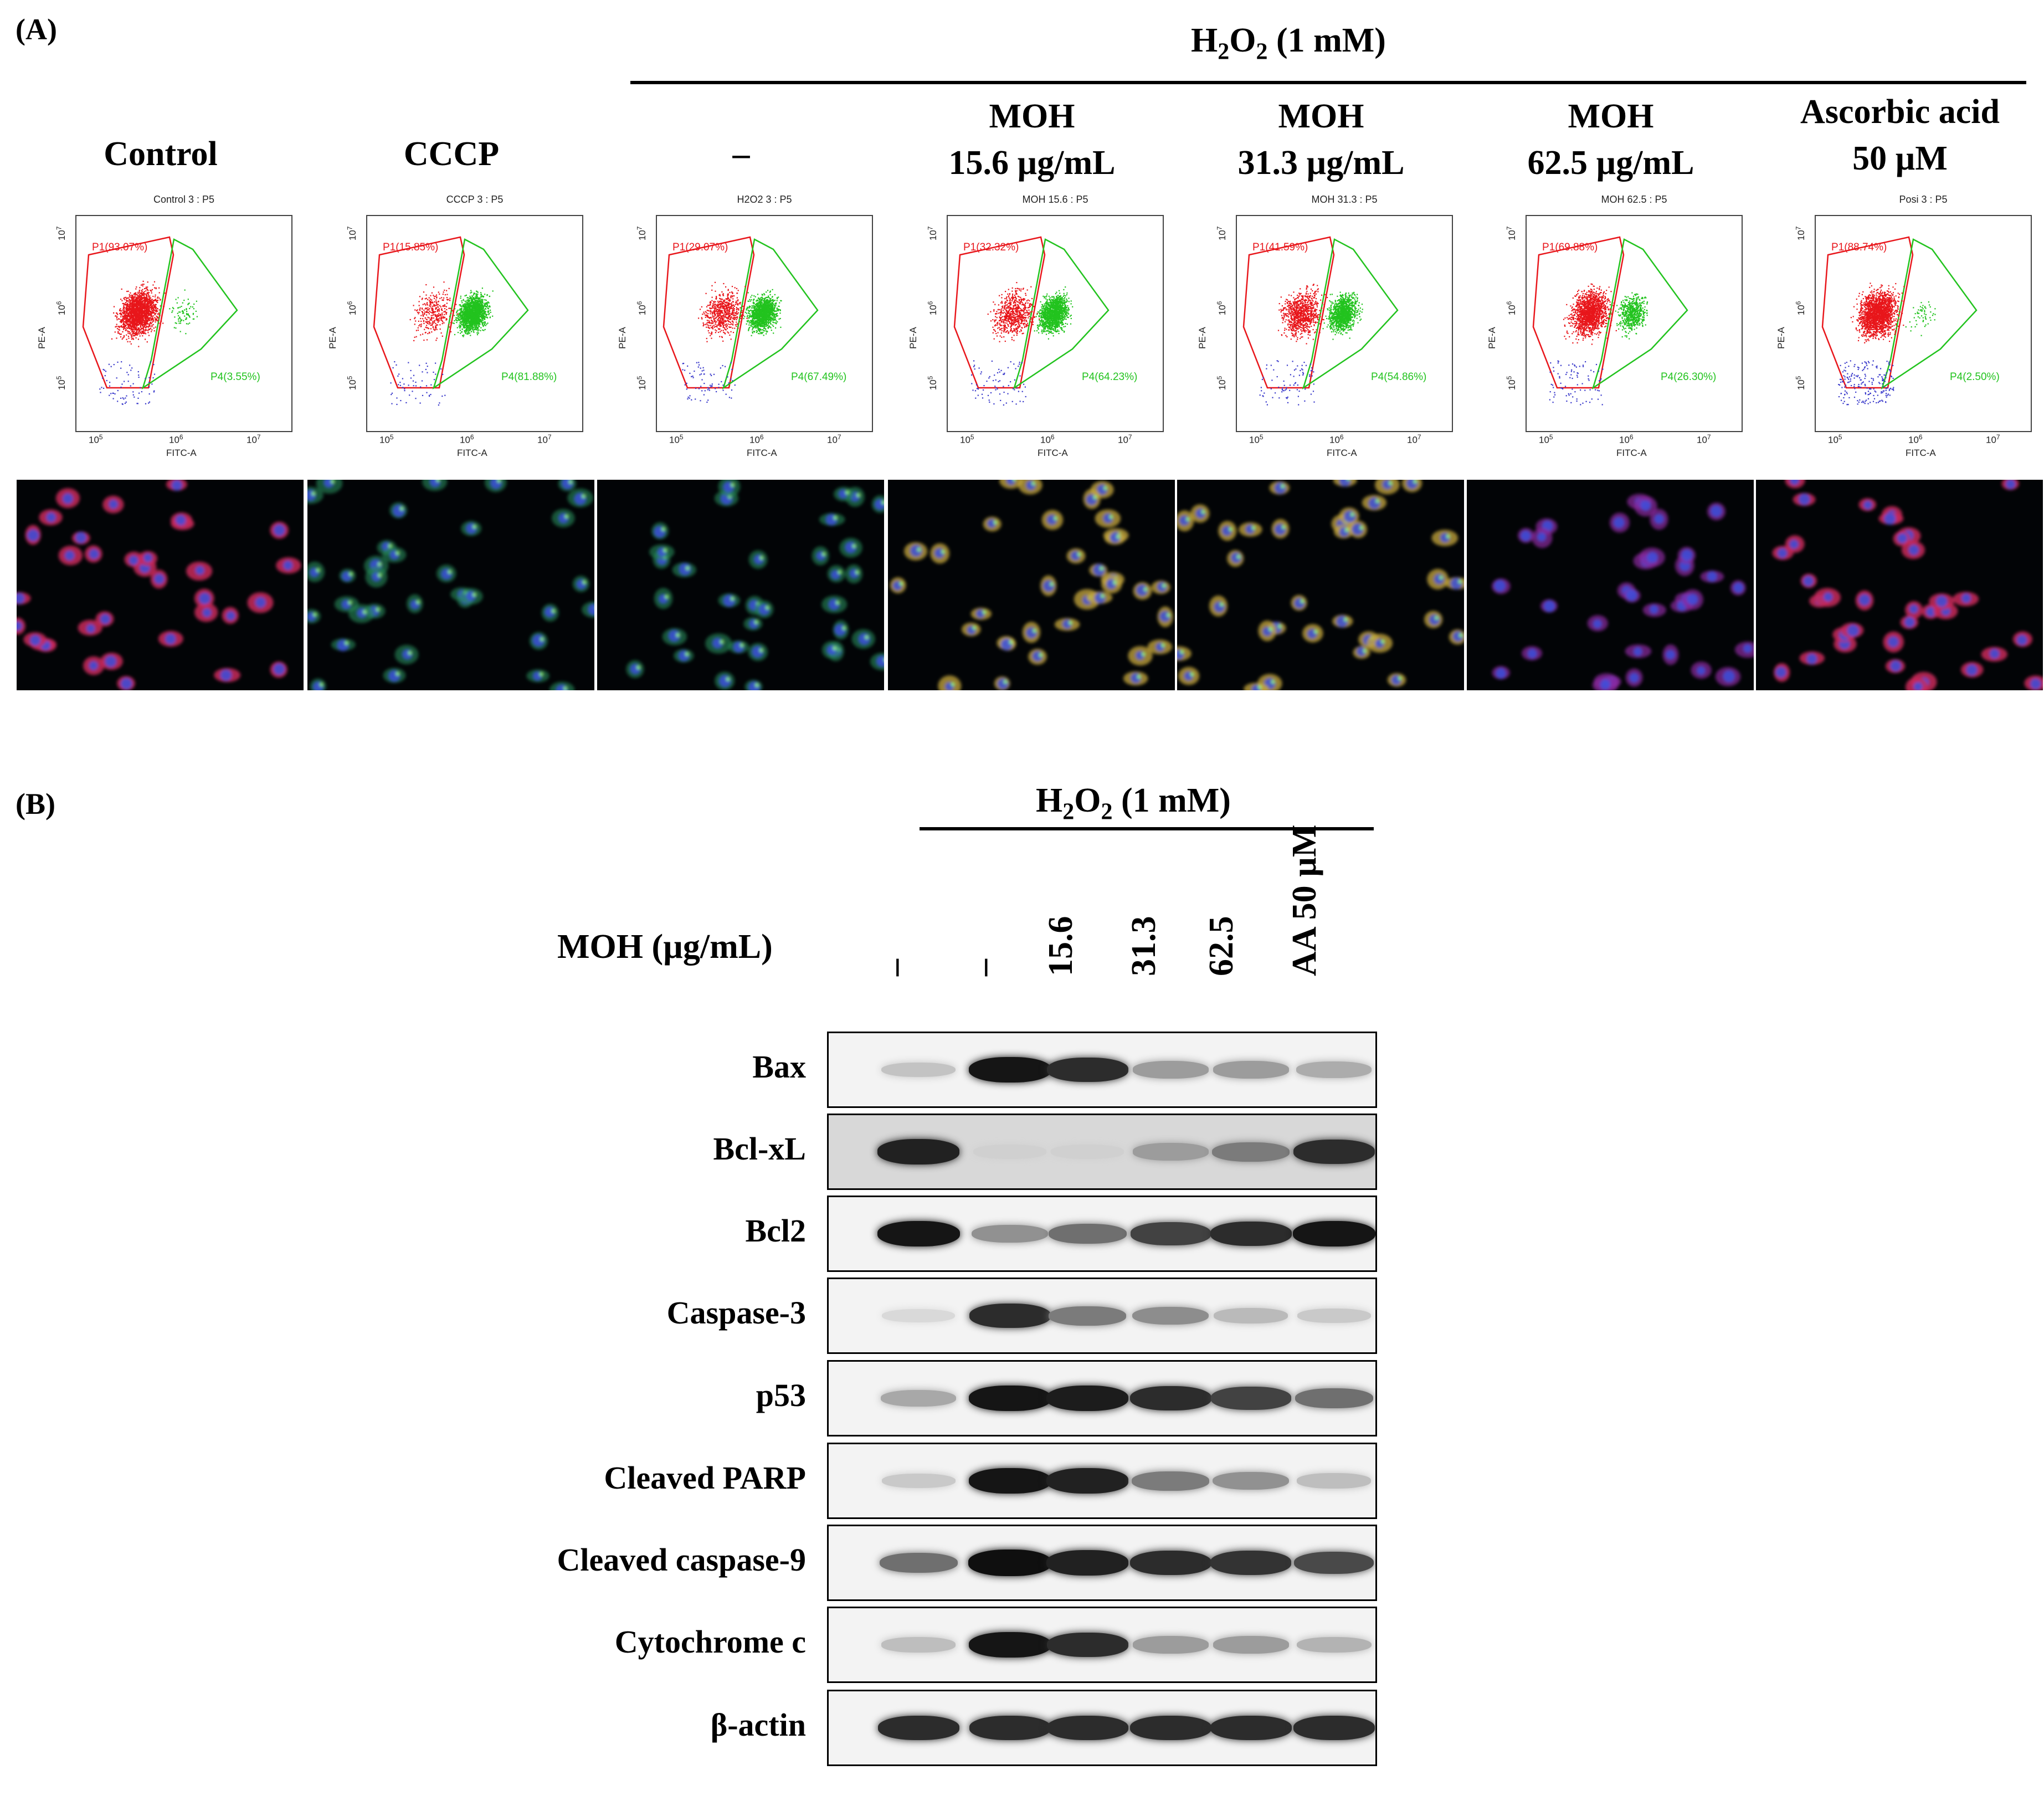 This screenshot has height=1811, width=2044. I want to click on lane-label-4: 31.3, so click(1144, 947).